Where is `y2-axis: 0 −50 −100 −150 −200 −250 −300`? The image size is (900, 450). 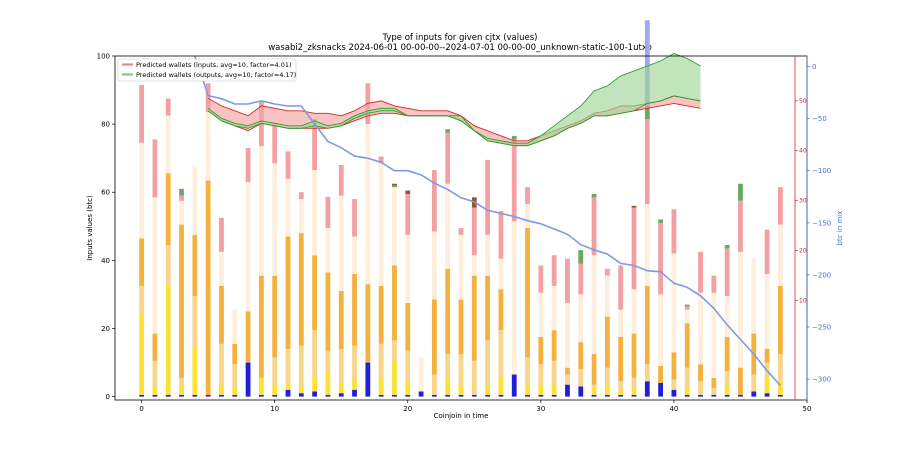
y2-axis: 0 −50 −100 −150 −200 −250 −300 is located at coordinates (819, 223).